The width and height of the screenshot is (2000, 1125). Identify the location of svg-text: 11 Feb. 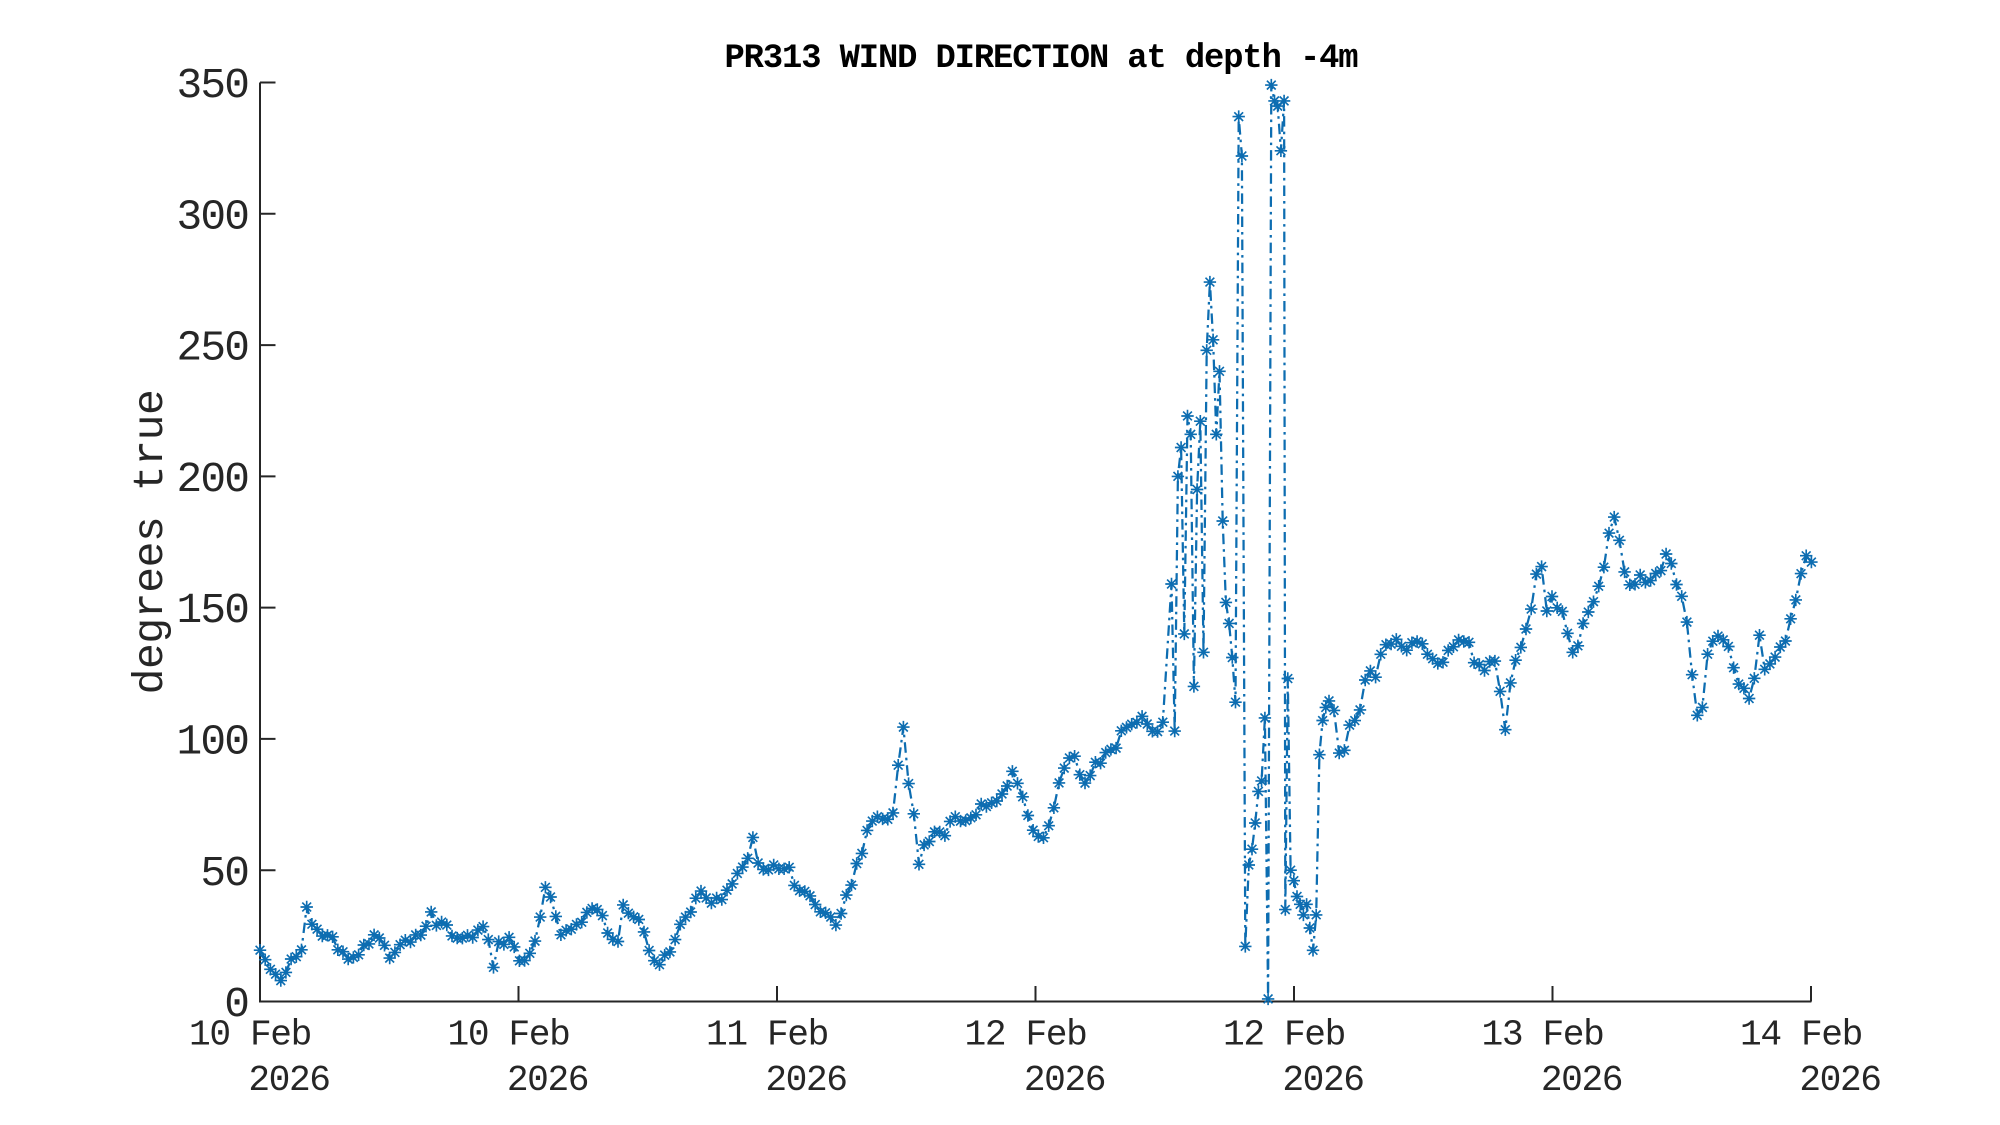
(767, 1034).